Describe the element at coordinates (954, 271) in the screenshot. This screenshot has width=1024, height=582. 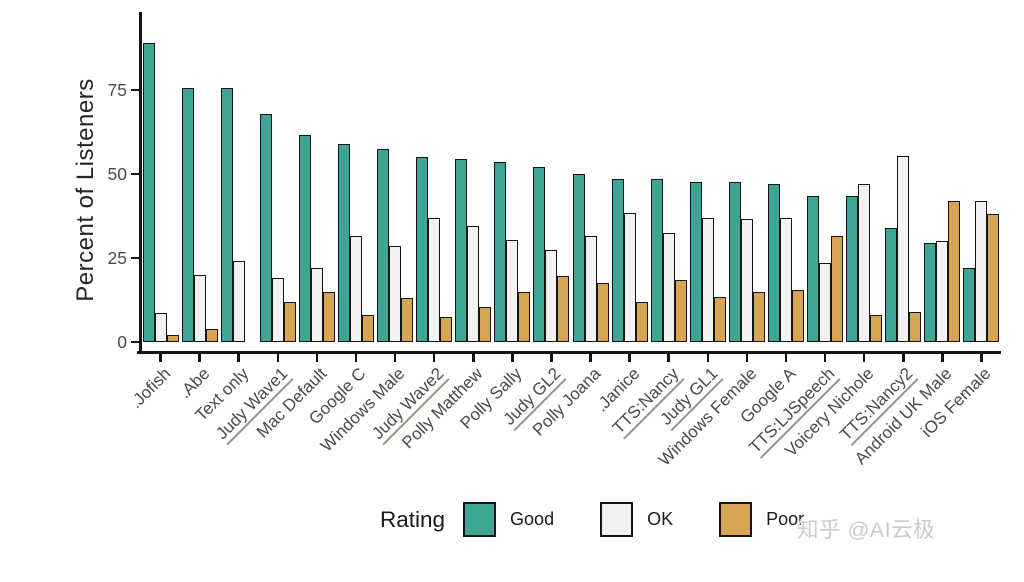
I see `bar-poor-Android UK Male` at that location.